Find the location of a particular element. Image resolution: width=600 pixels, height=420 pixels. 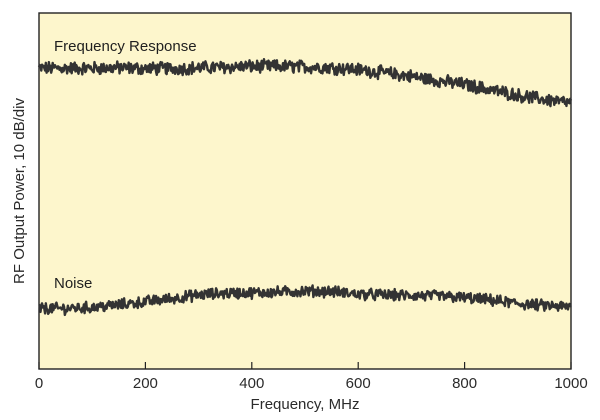

series-label-frequency-response: Frequency Response is located at coordinates (125, 46).